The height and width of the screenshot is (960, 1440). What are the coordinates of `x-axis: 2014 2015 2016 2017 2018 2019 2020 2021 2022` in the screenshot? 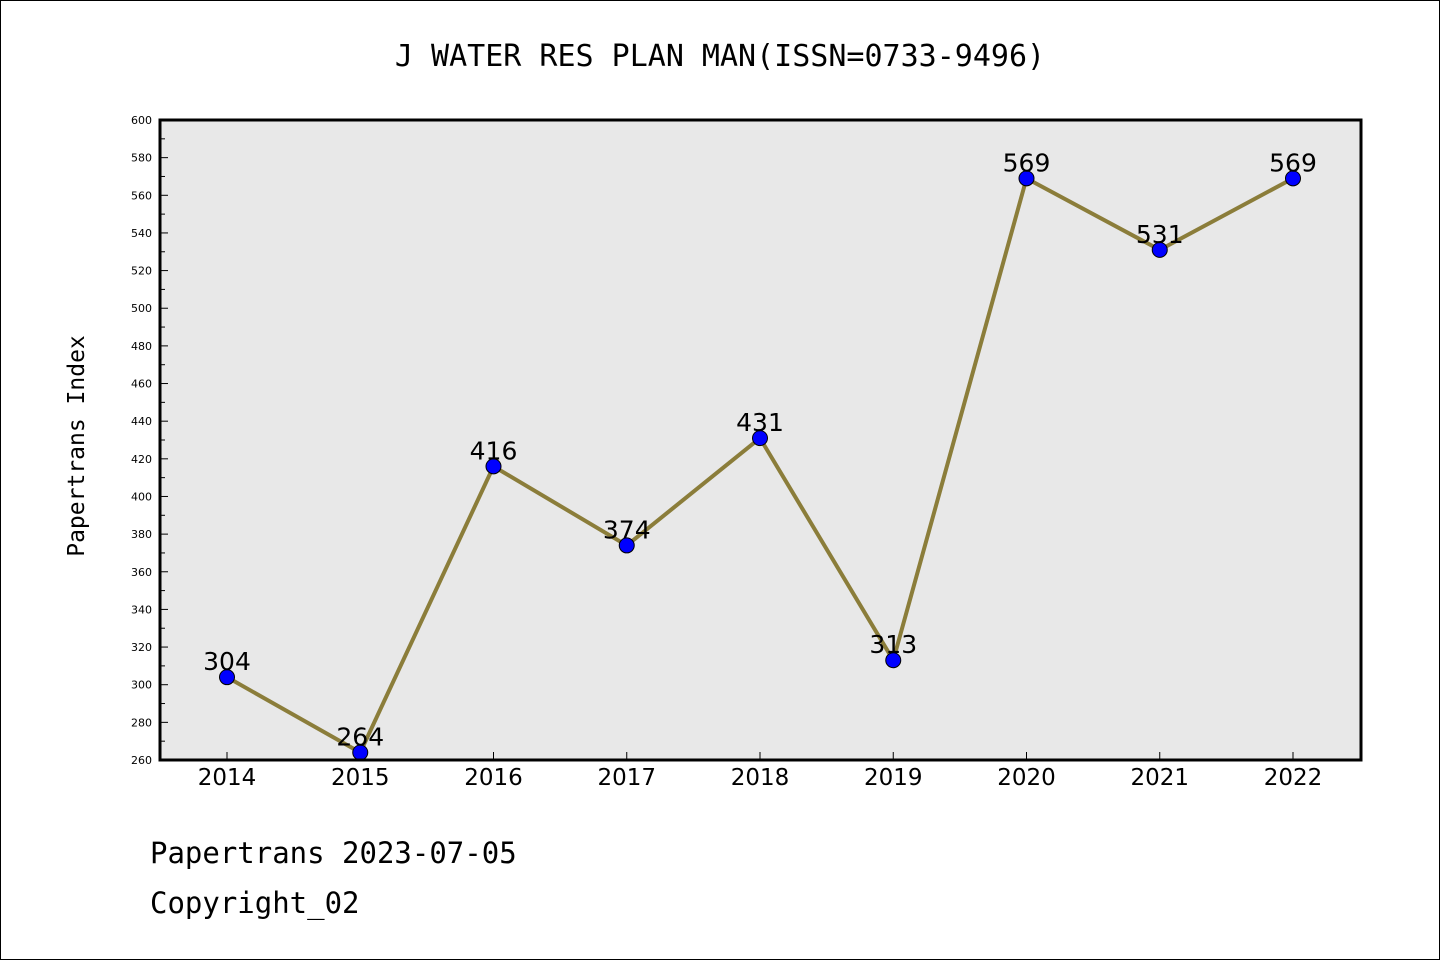 It's located at (760, 771).